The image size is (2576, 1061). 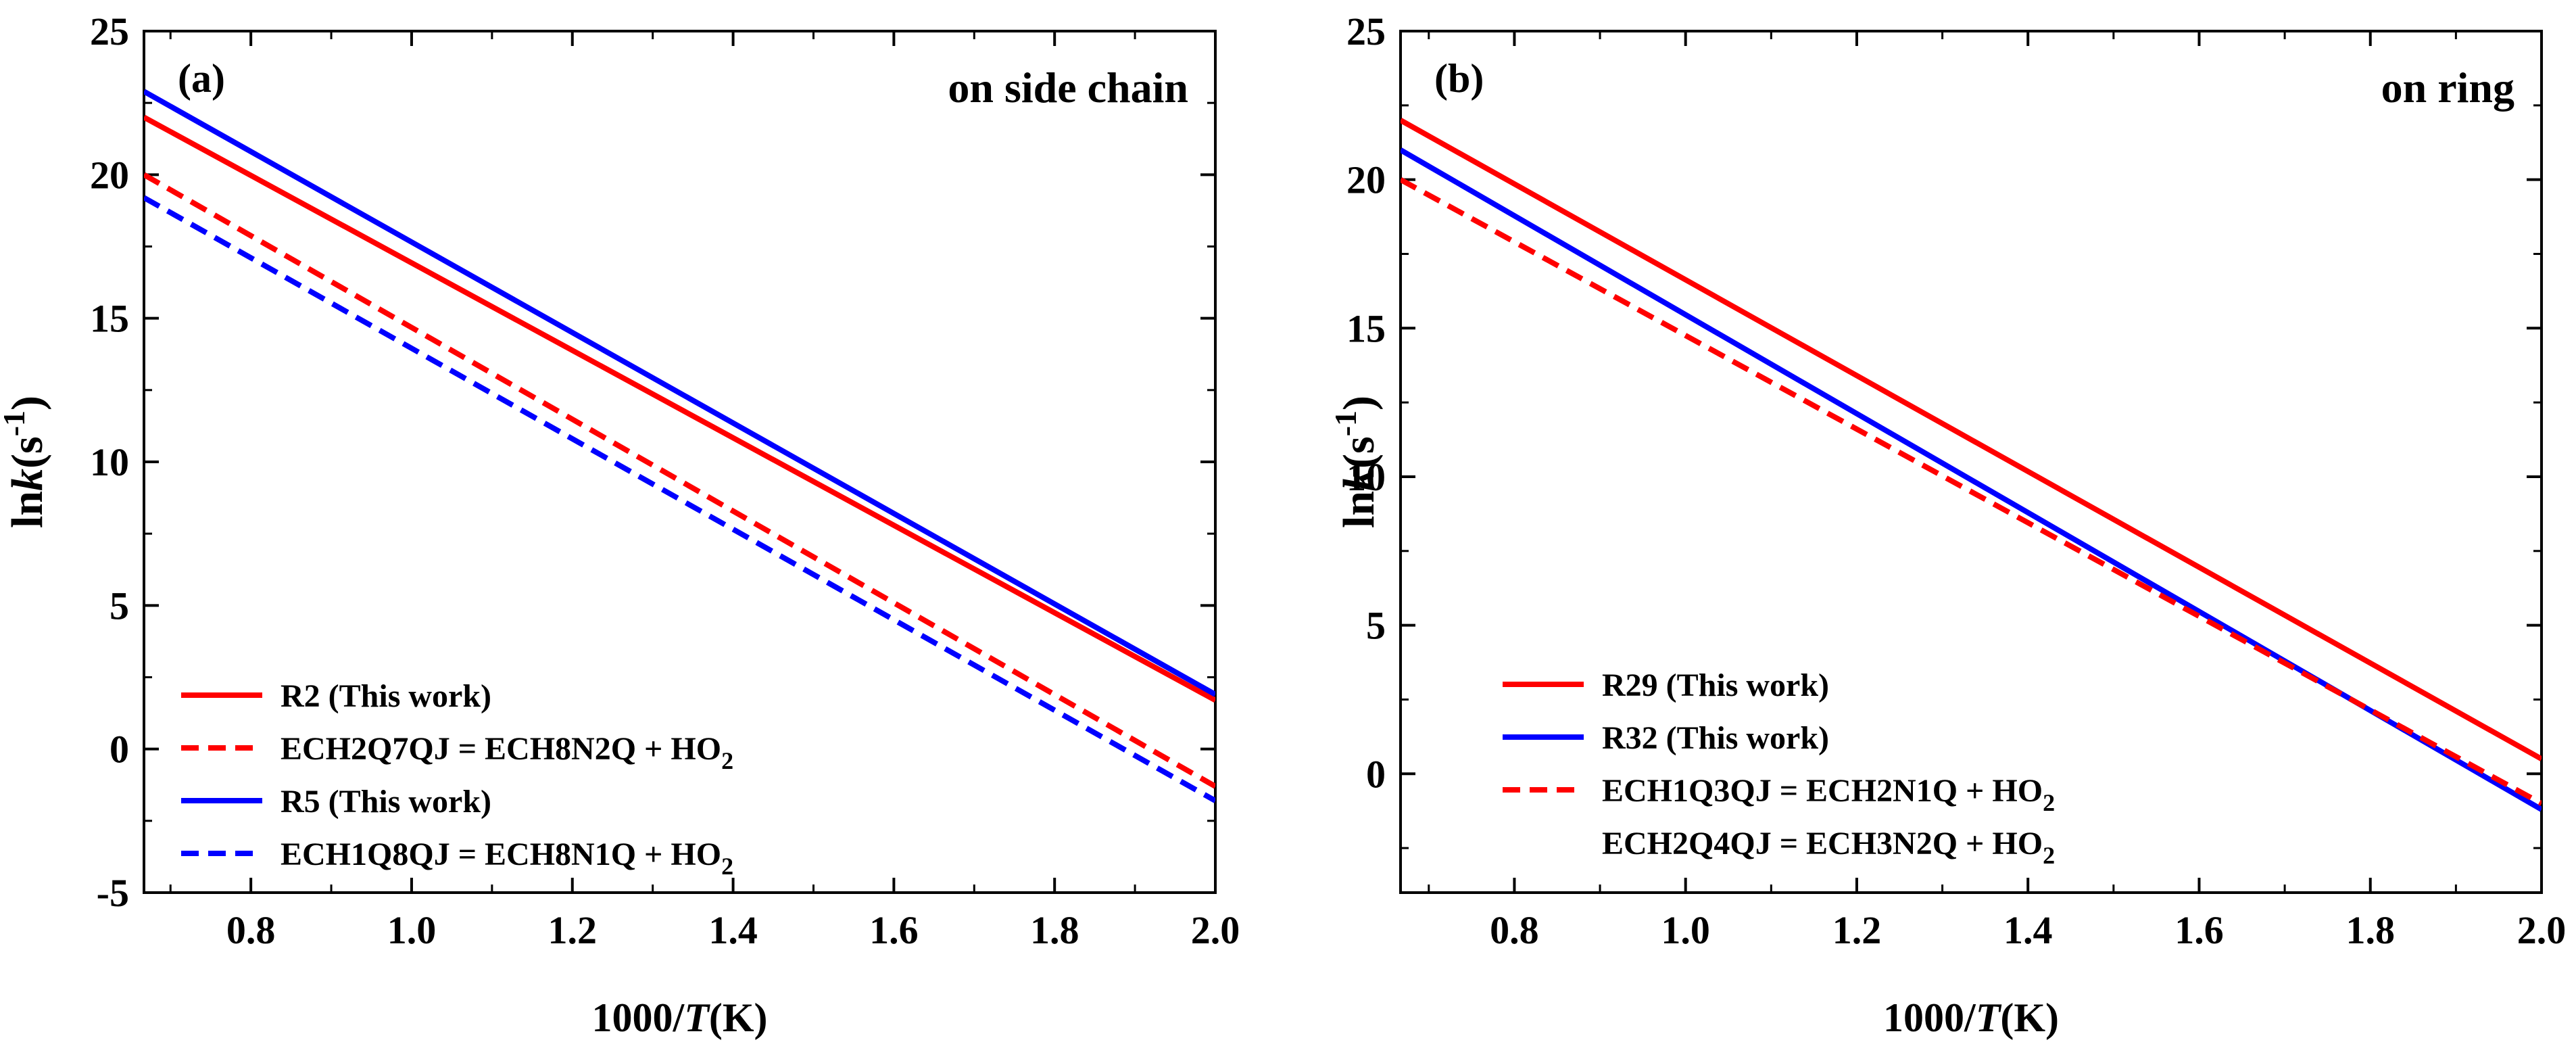 I want to click on panel-title: on ring, so click(x=2447, y=88).